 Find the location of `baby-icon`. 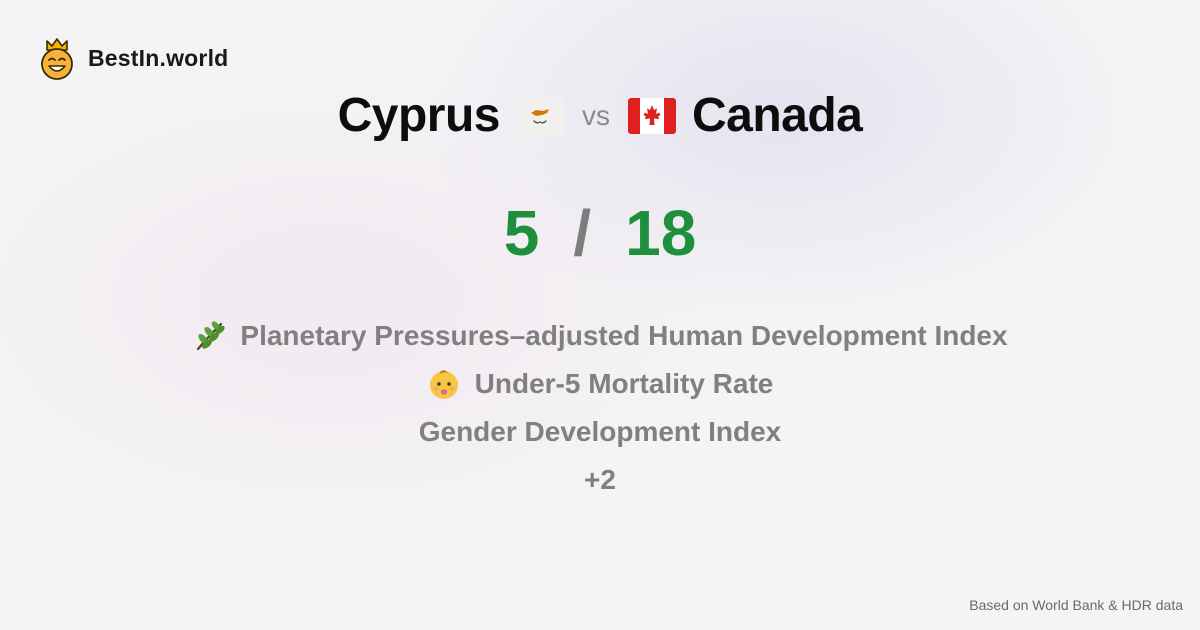

baby-icon is located at coordinates (443, 384).